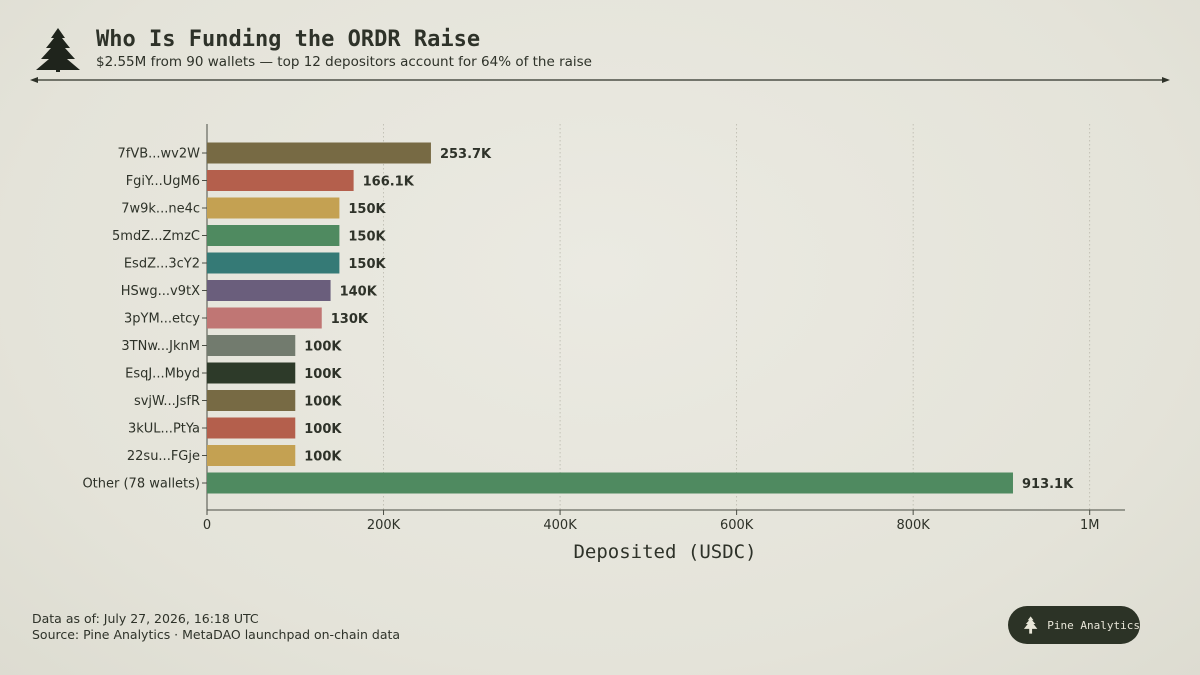 This screenshot has height=675, width=1200. What do you see at coordinates (737, 525) in the screenshot?
I see `x-tick-label-3: 600K` at bounding box center [737, 525].